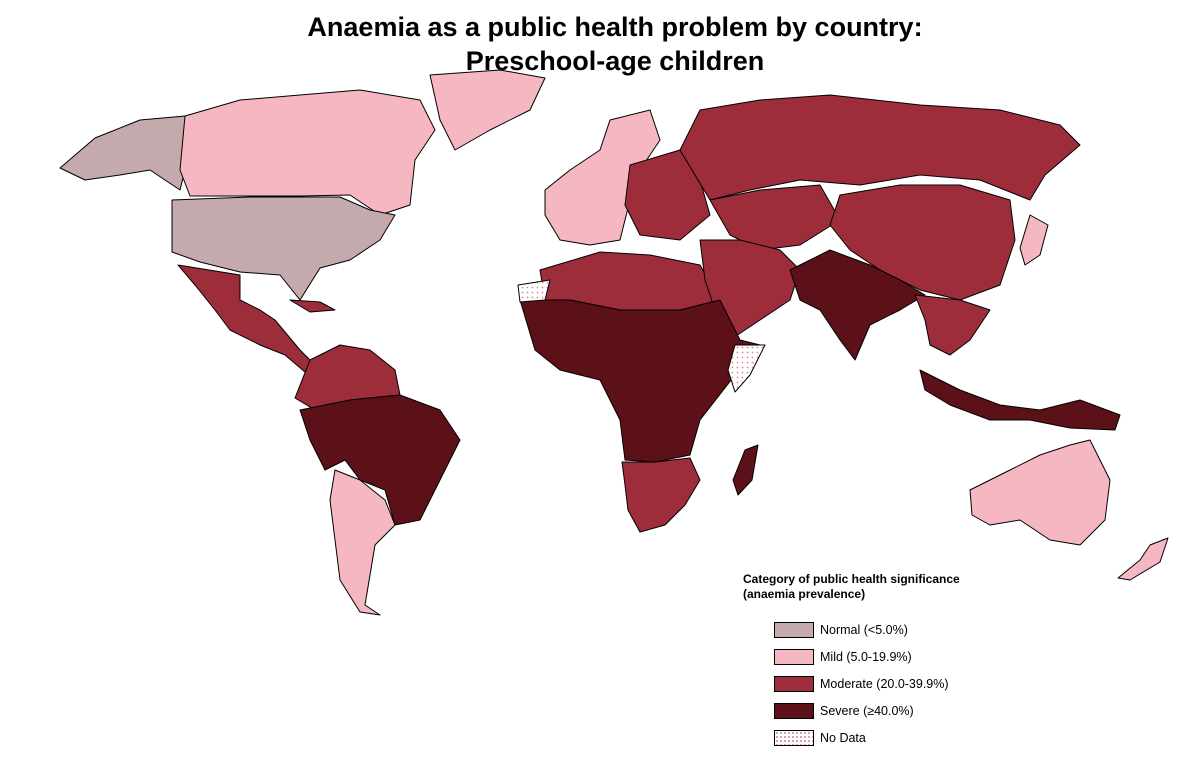  What do you see at coordinates (864, 630) in the screenshot?
I see `legend-label-normal: Normal (<5.0%)` at bounding box center [864, 630].